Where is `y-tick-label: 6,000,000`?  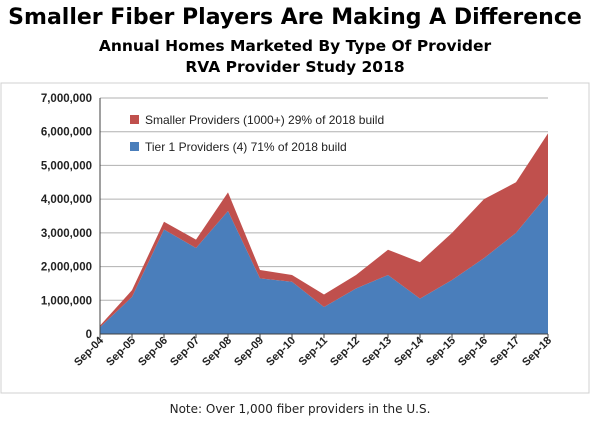
y-tick-label: 6,000,000 is located at coordinates (66, 133).